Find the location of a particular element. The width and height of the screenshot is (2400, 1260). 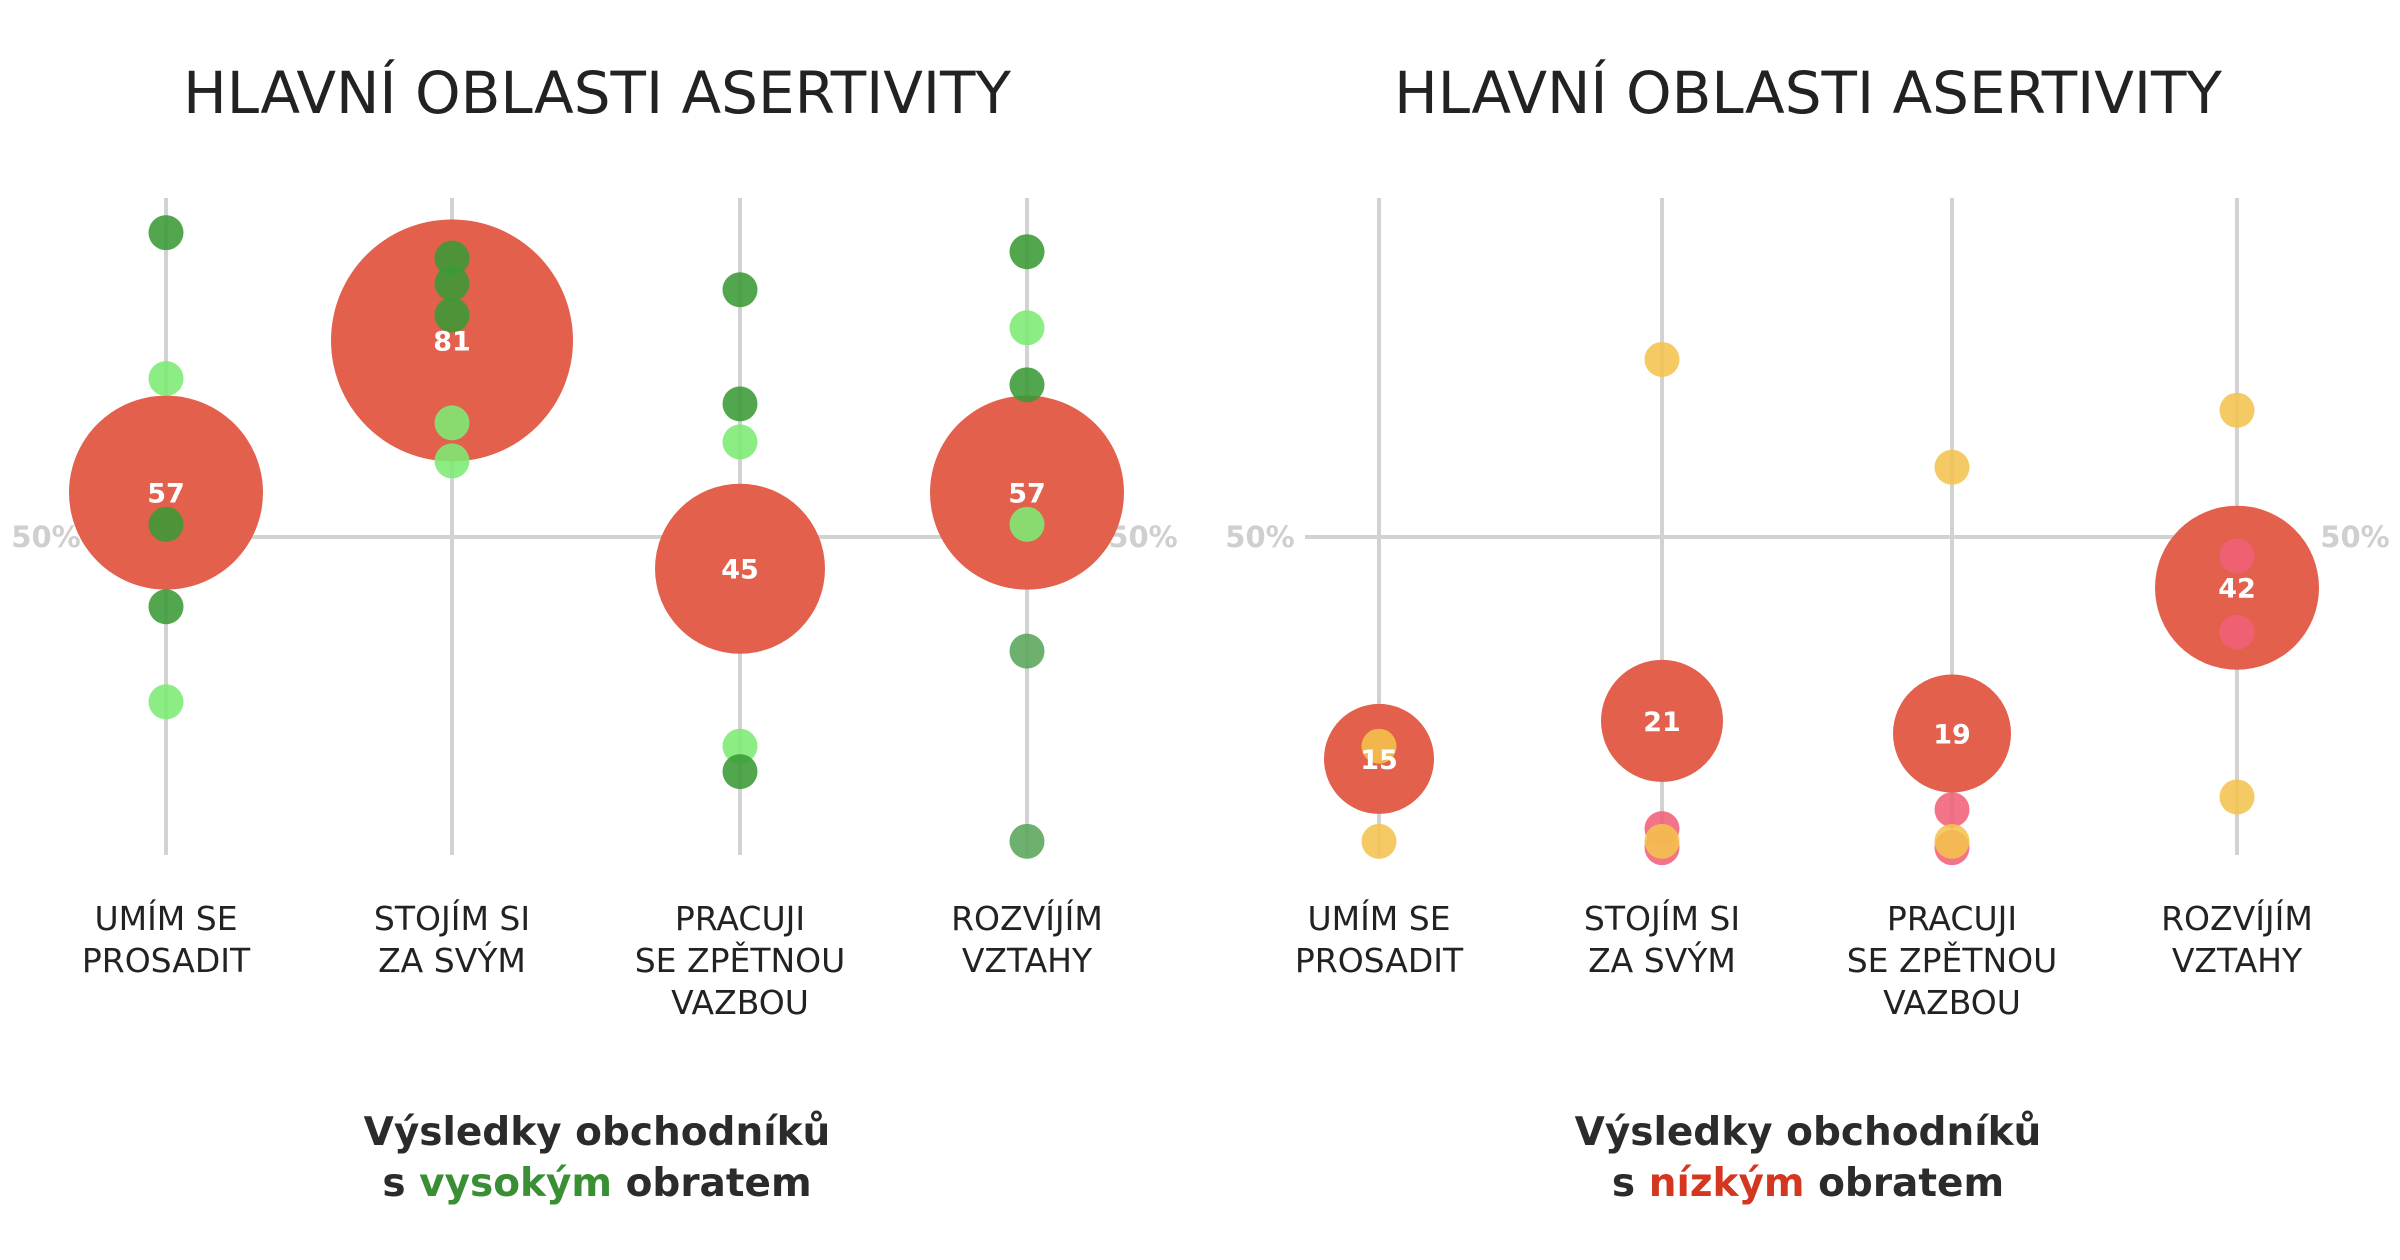

caption-highlight: nízkým is located at coordinates (1727, 1183).